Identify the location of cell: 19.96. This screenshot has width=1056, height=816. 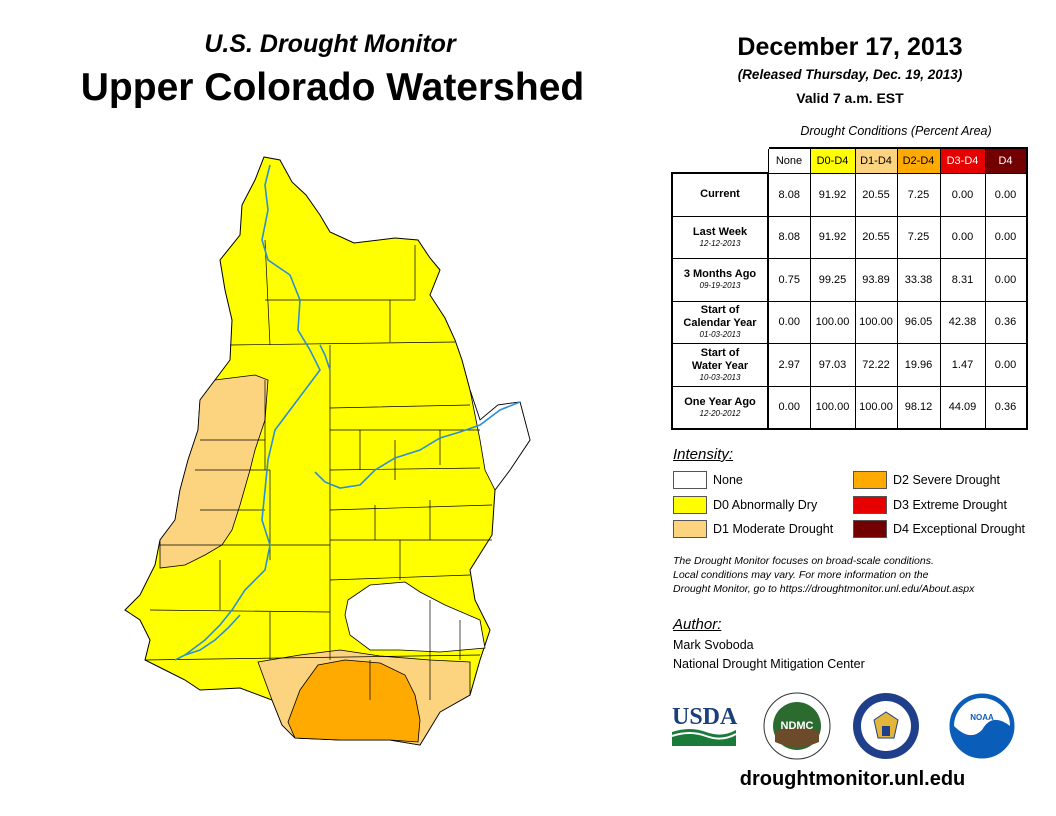
(918, 365).